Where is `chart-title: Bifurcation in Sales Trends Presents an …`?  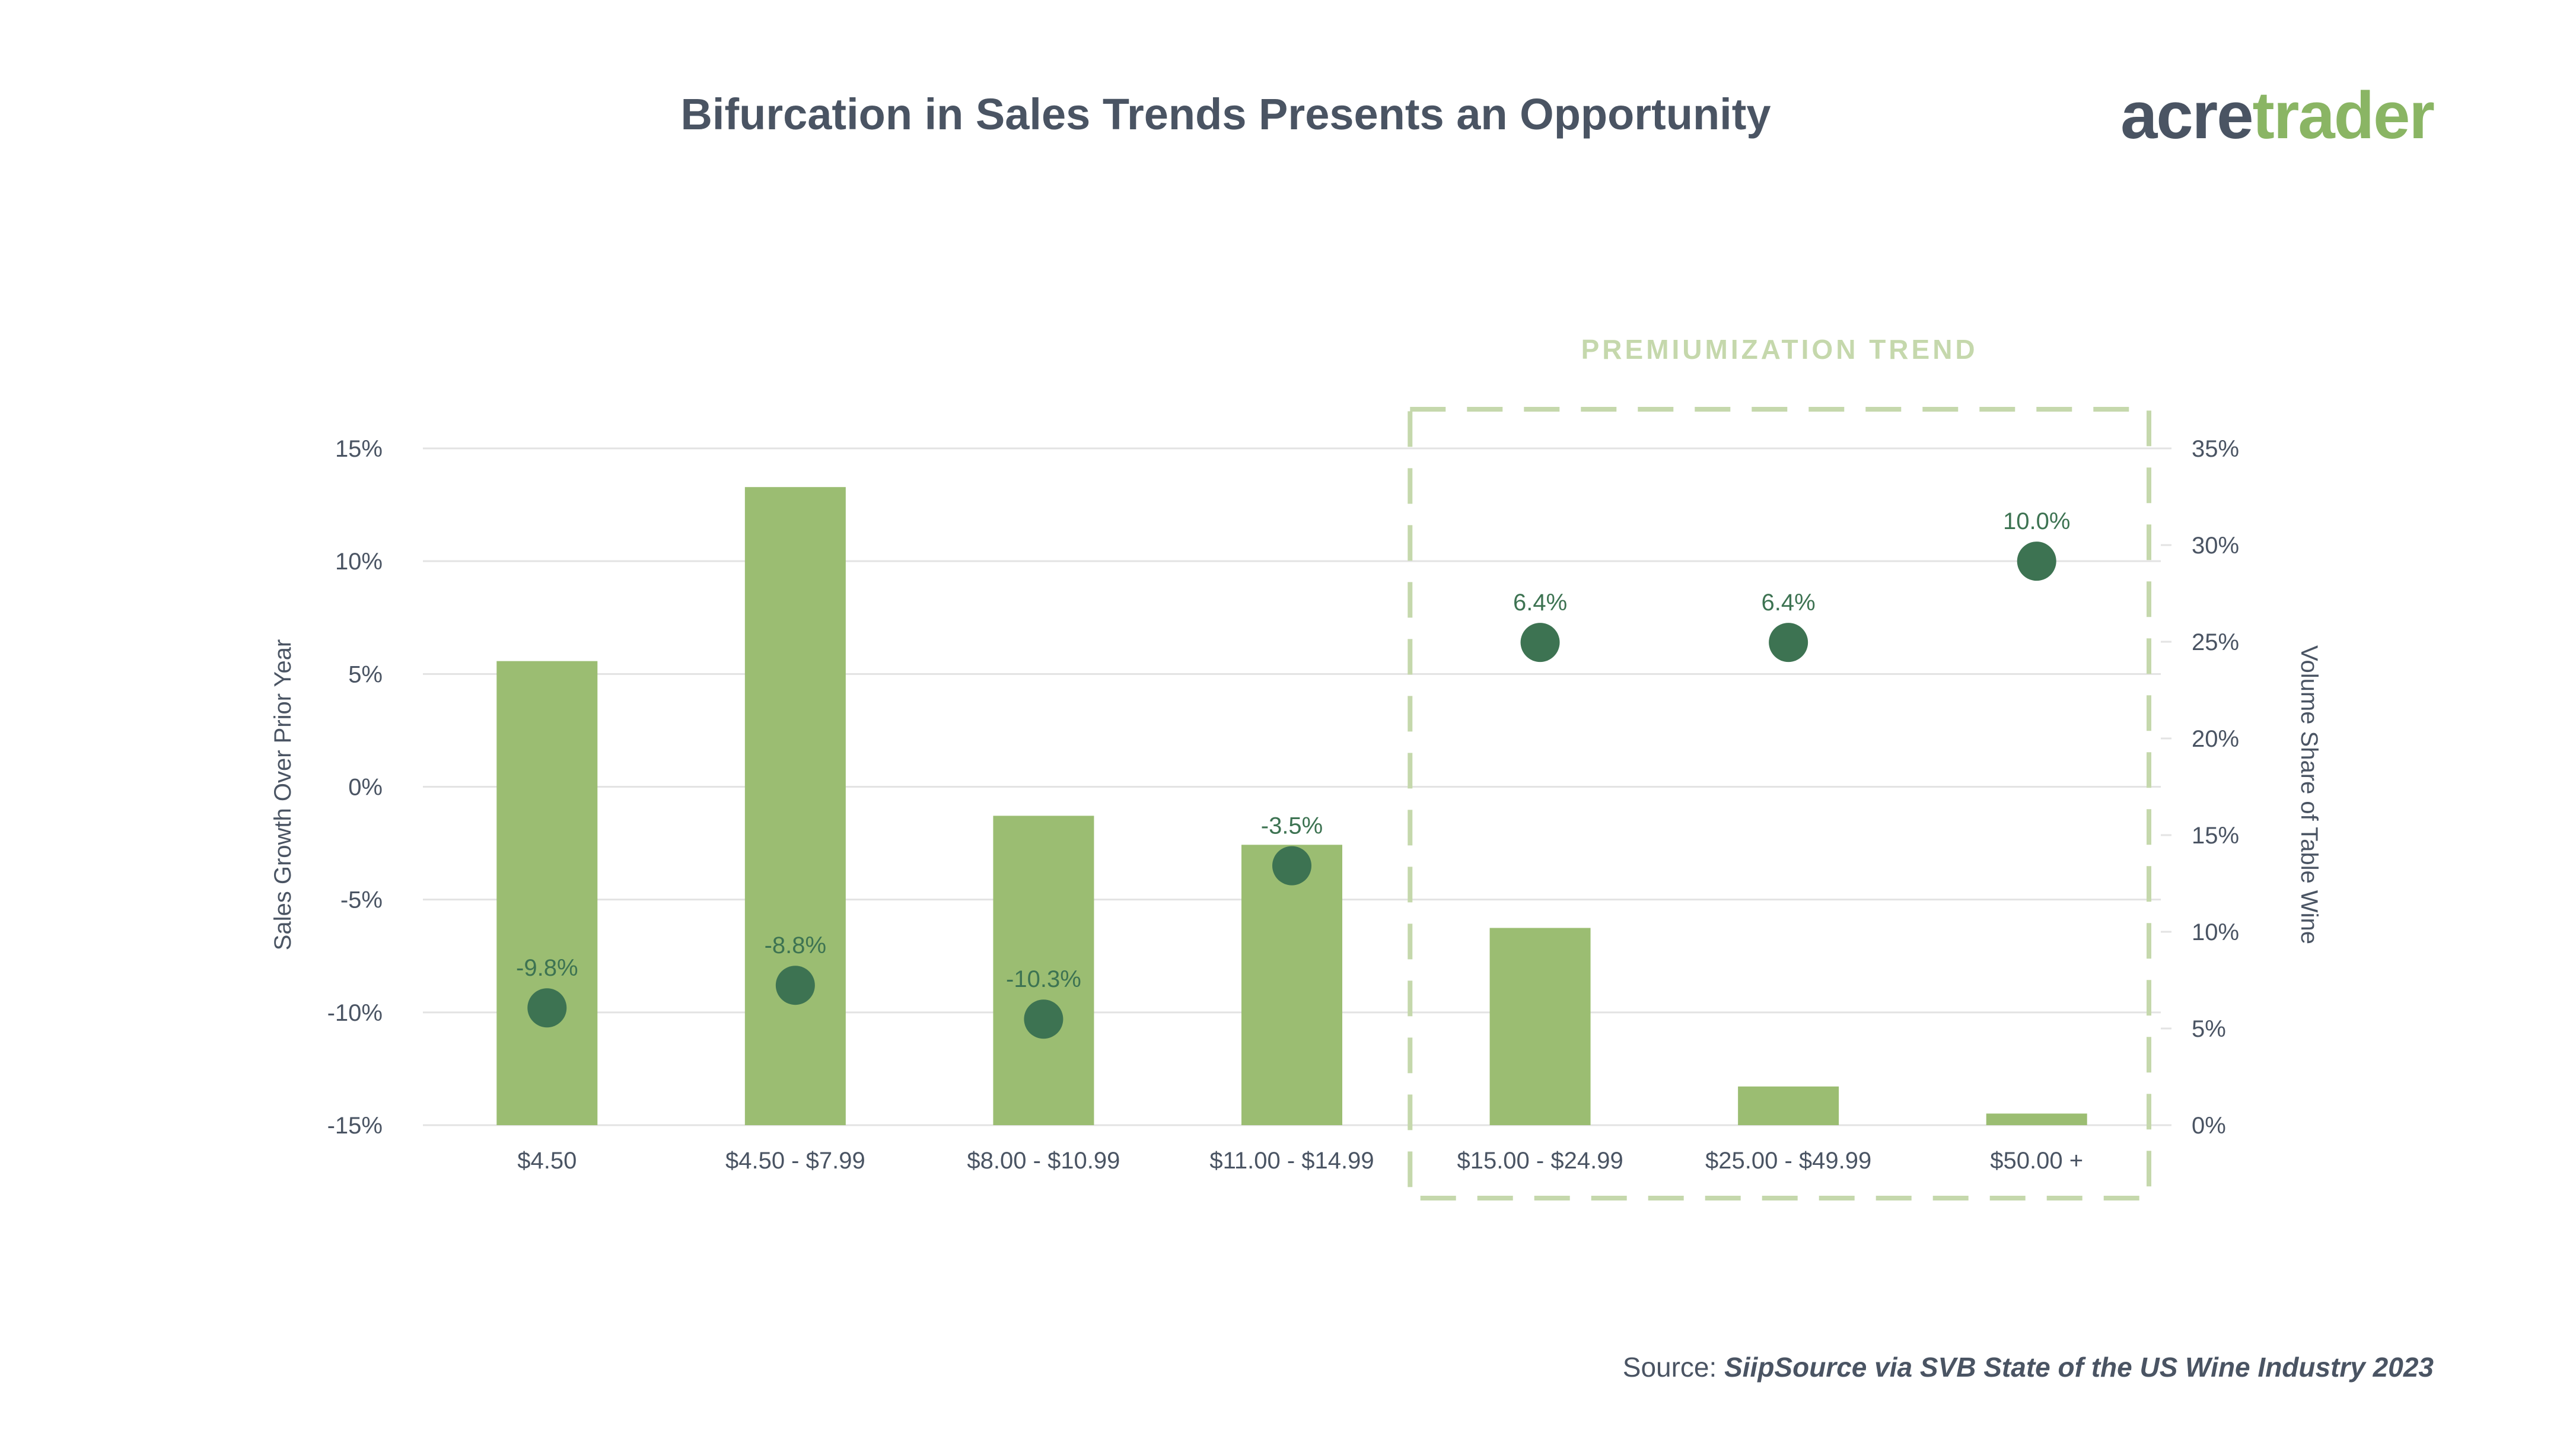 chart-title: Bifurcation in Sales Trends Presents an … is located at coordinates (1225, 115).